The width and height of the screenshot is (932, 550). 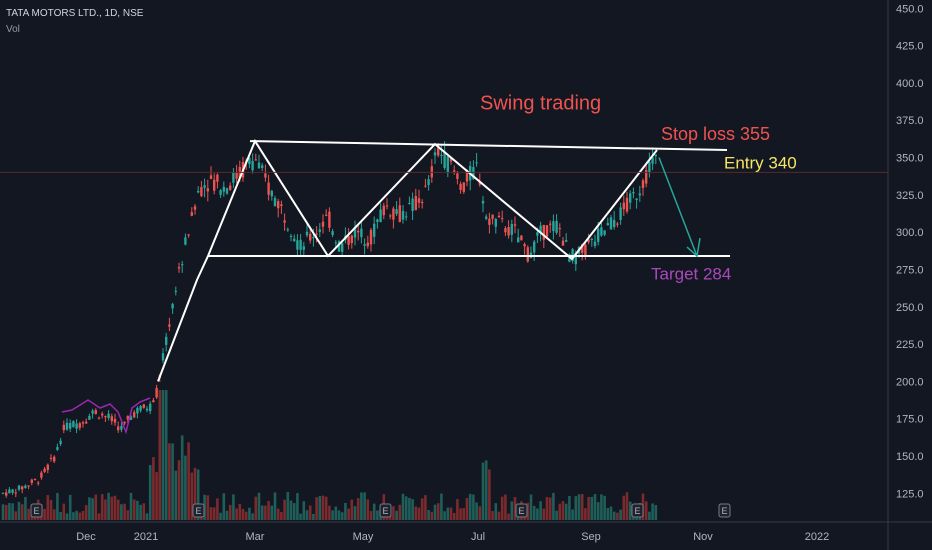 I want to click on event-marker: E, so click(x=36, y=510).